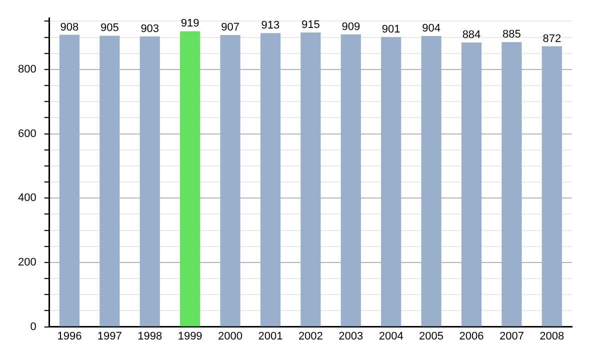 The image size is (600, 350). I want to click on data-label: 909, so click(351, 26).